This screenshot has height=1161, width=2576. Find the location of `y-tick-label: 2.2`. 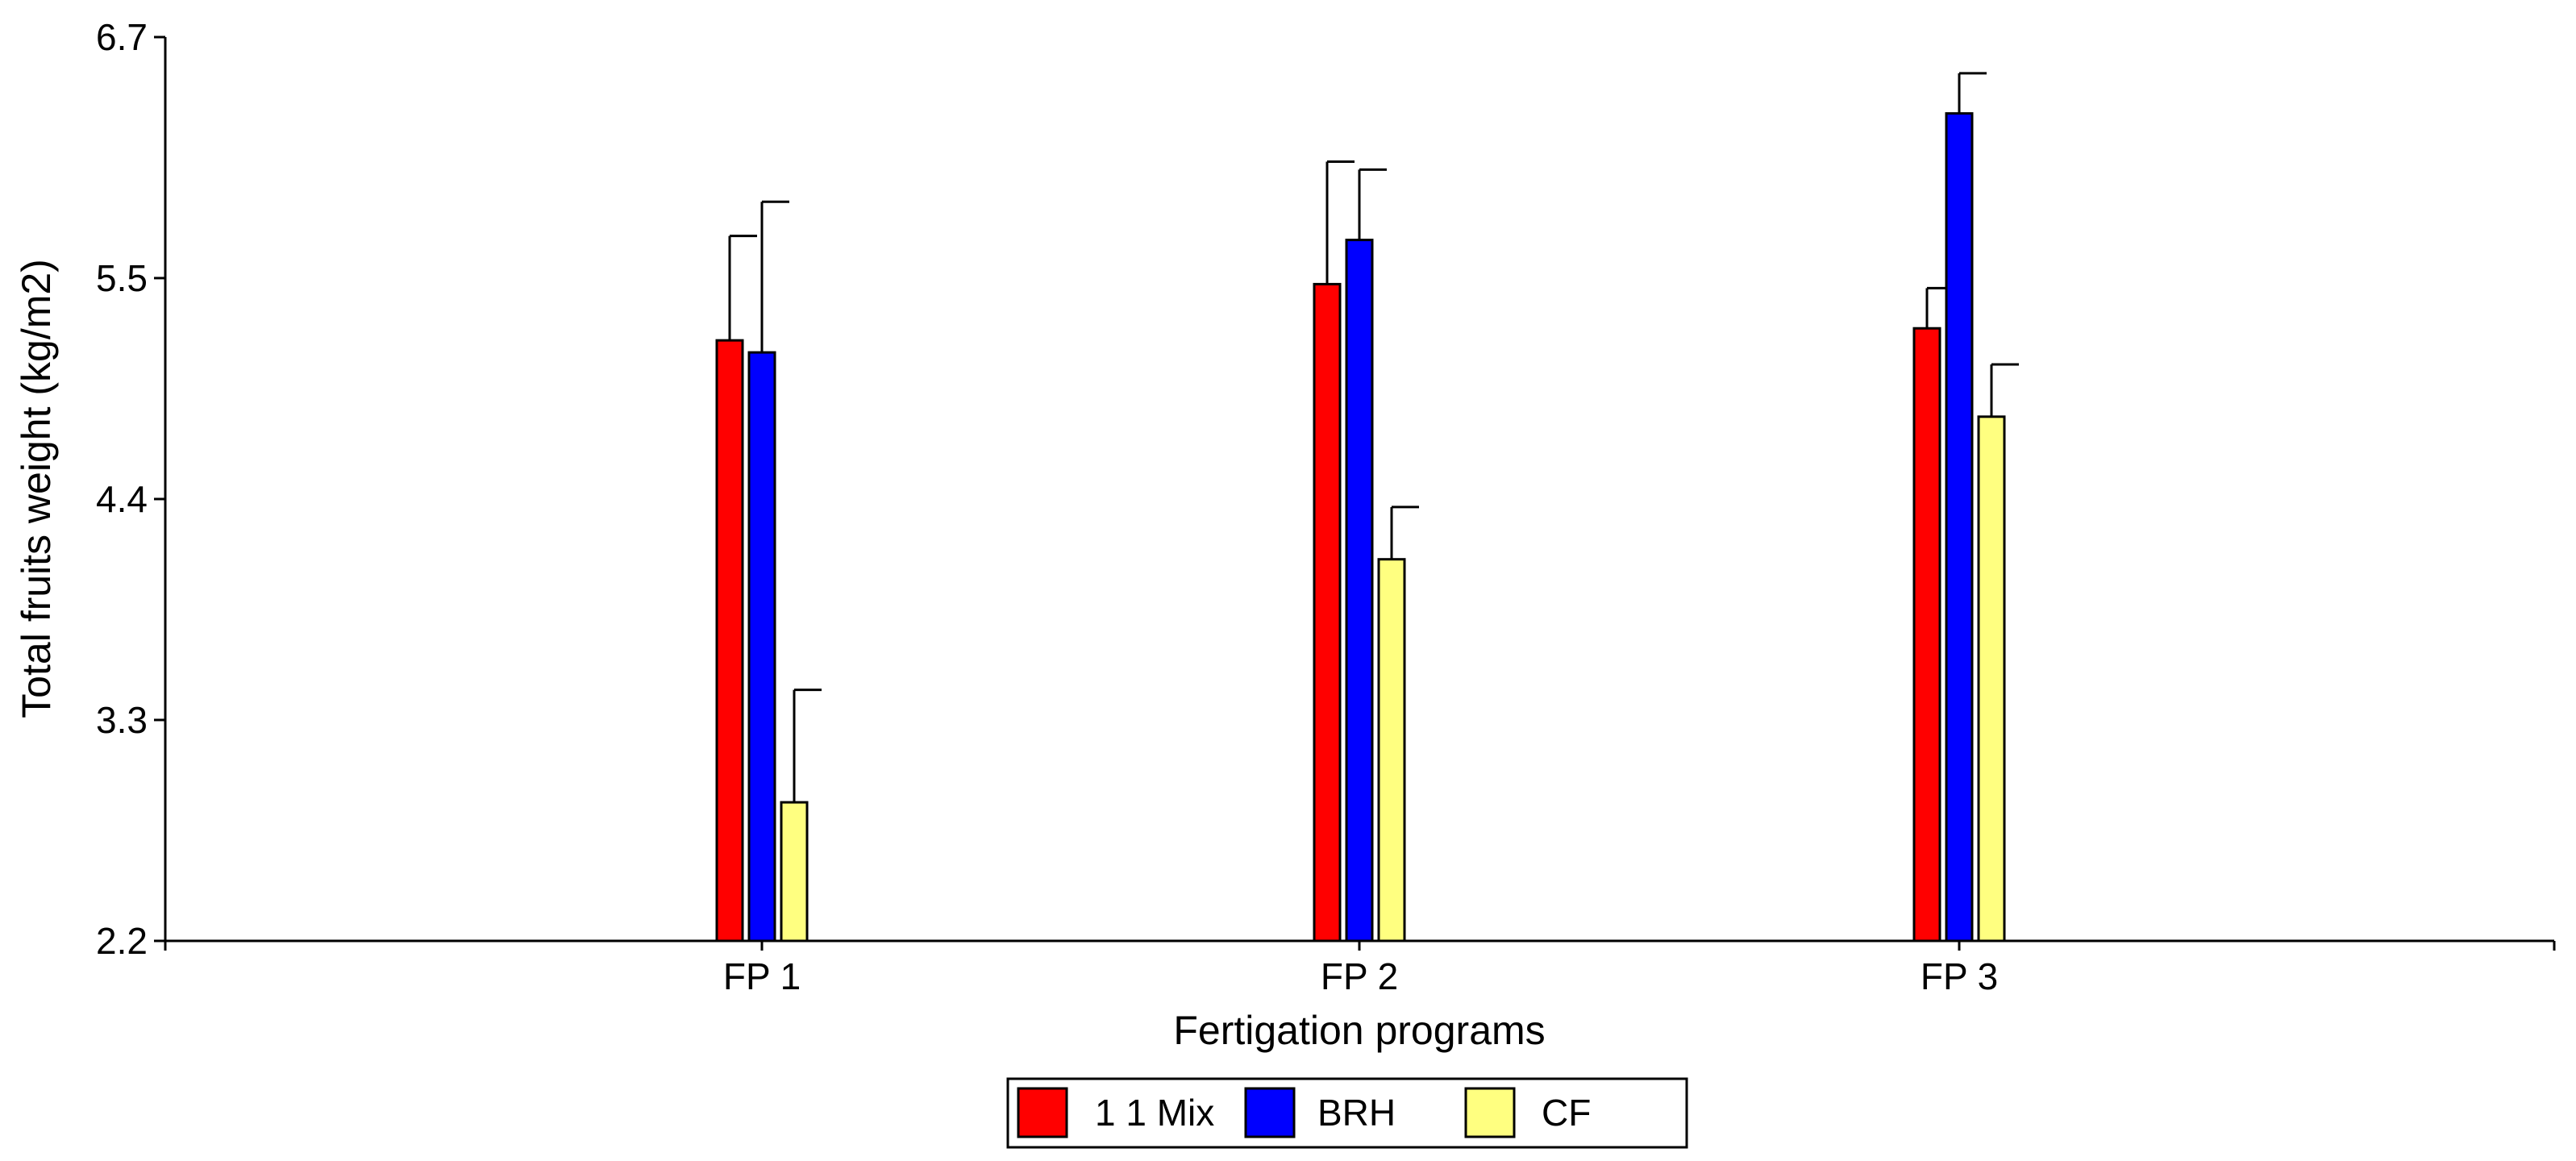

y-tick-label: 2.2 is located at coordinates (122, 941).